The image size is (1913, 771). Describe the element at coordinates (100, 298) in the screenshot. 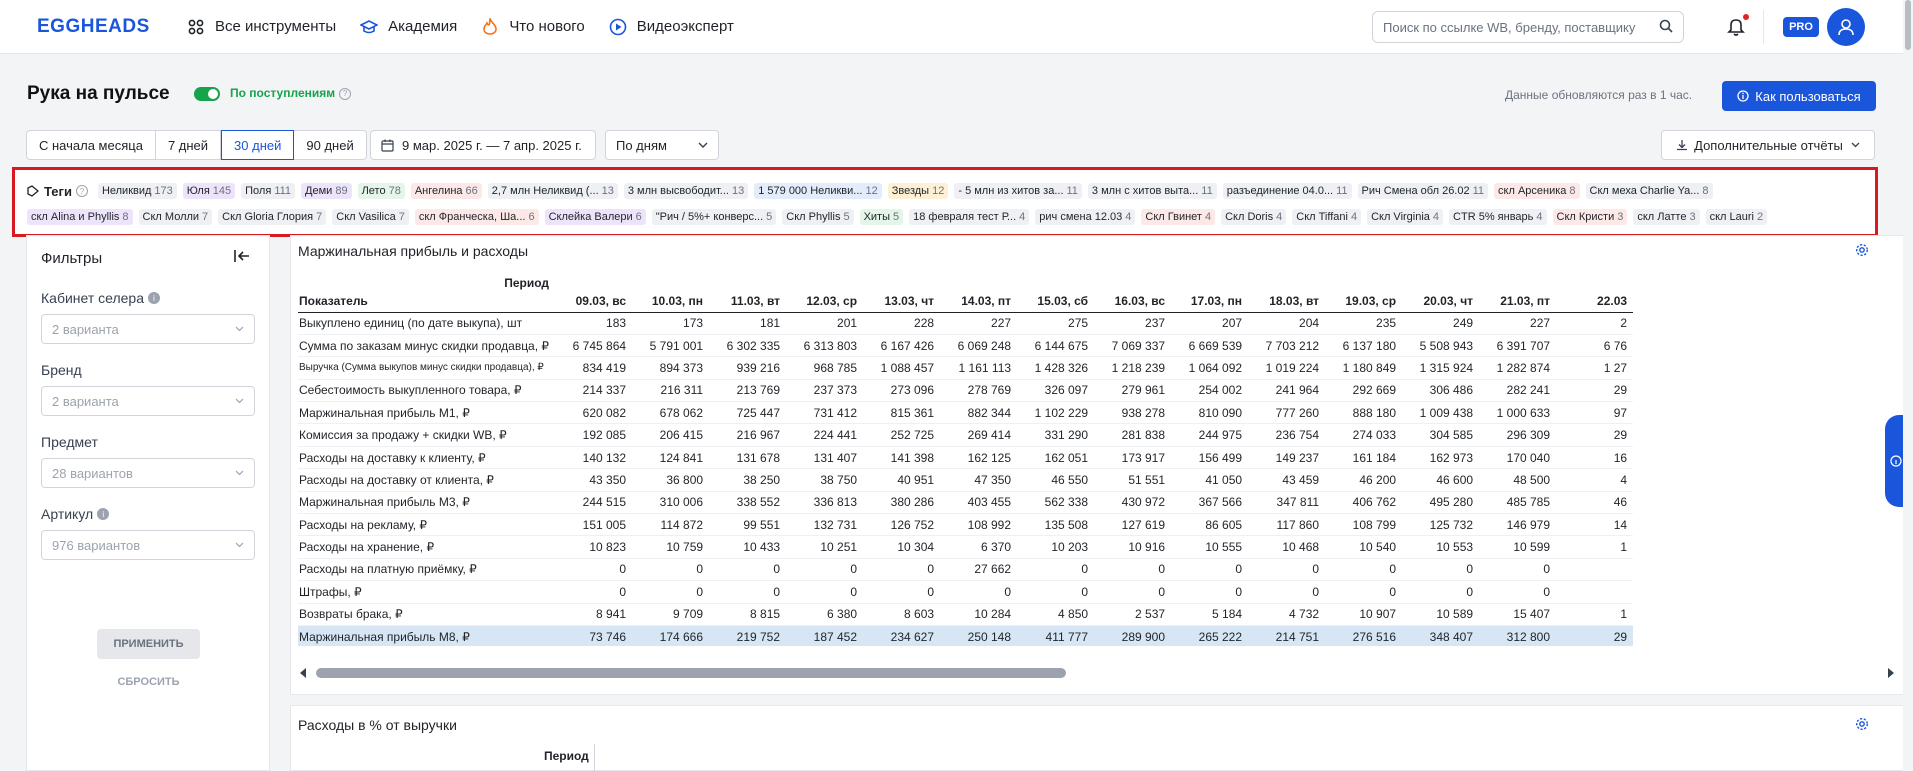

I see `filter-label-cabinet: Кабинет селера i` at that location.